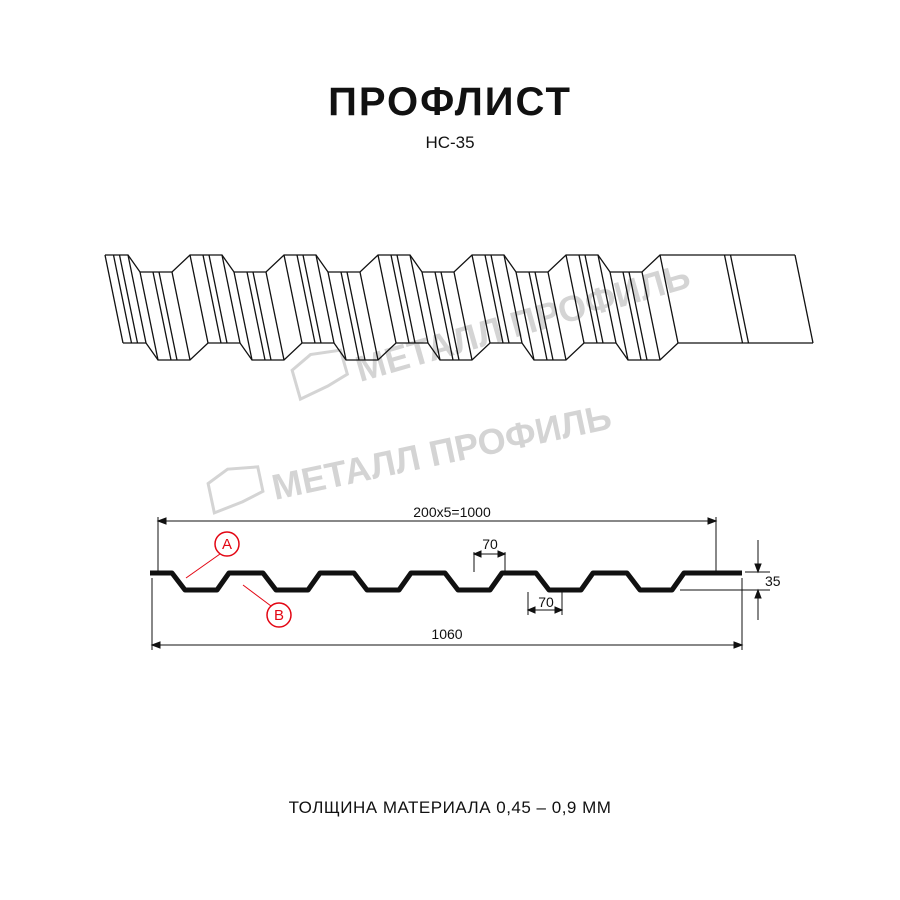 This screenshot has width=900, height=900. Describe the element at coordinates (450, 102) in the screenshot. I see `page-title: ПРОФЛИСТ` at that location.